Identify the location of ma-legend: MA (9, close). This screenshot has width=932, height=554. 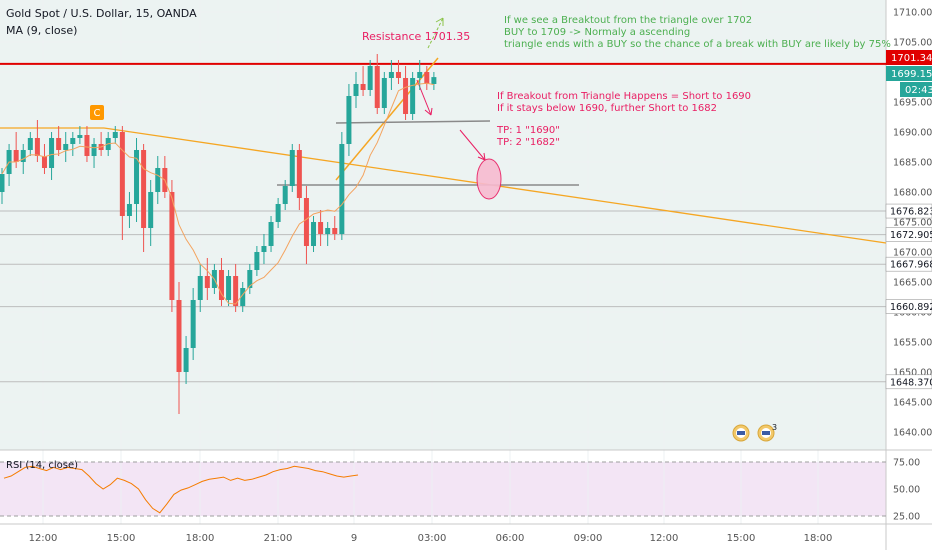
(41, 30).